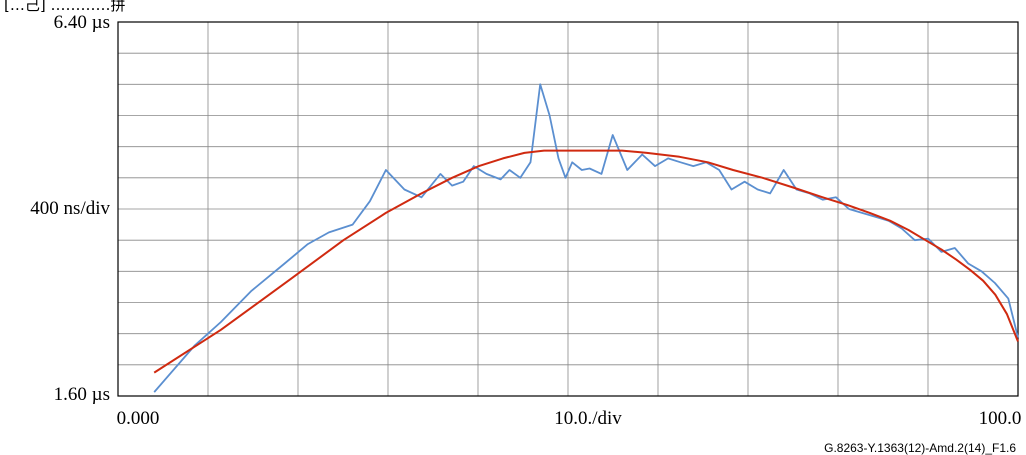 This screenshot has width=1026, height=455. I want to click on y-tick-label: 1.60 µs, so click(82, 394).